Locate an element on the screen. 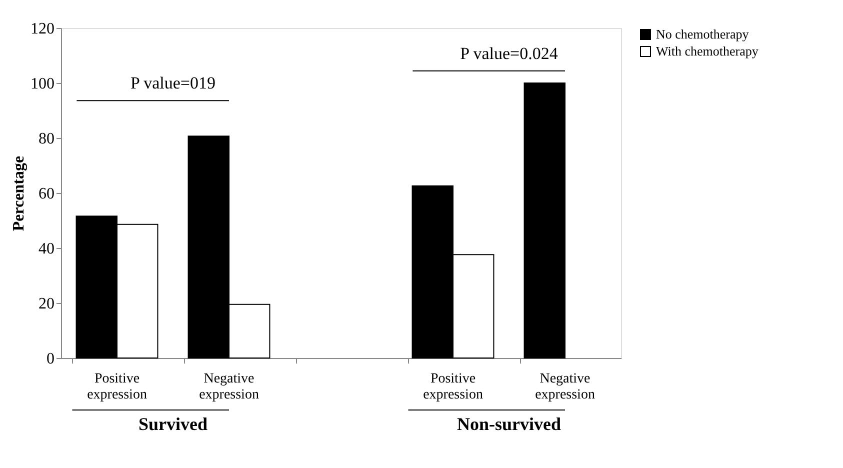  y-tick-label: 80 is located at coordinates (46, 139).